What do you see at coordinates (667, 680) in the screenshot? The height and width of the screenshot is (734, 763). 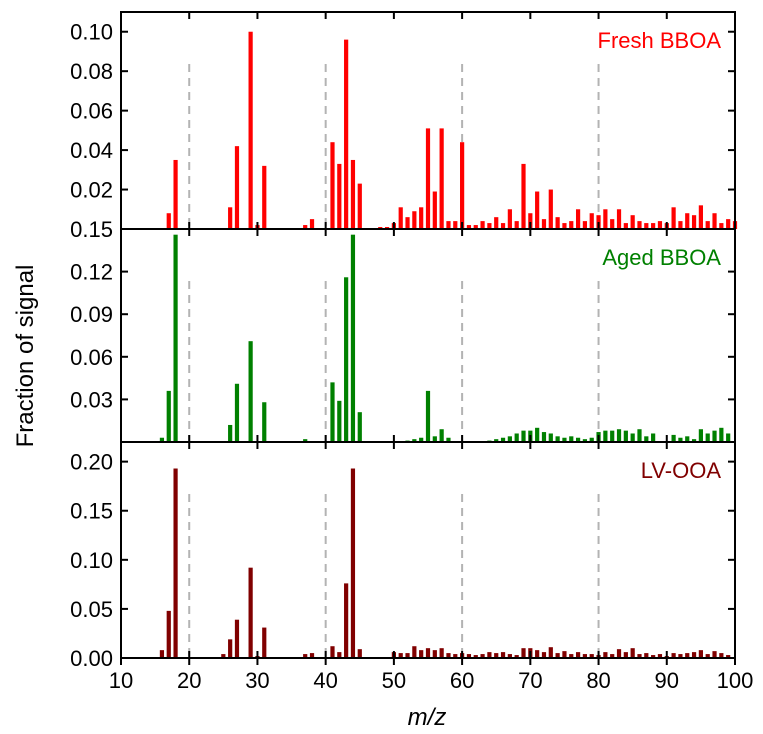 I see `x-tick-label: 90` at bounding box center [667, 680].